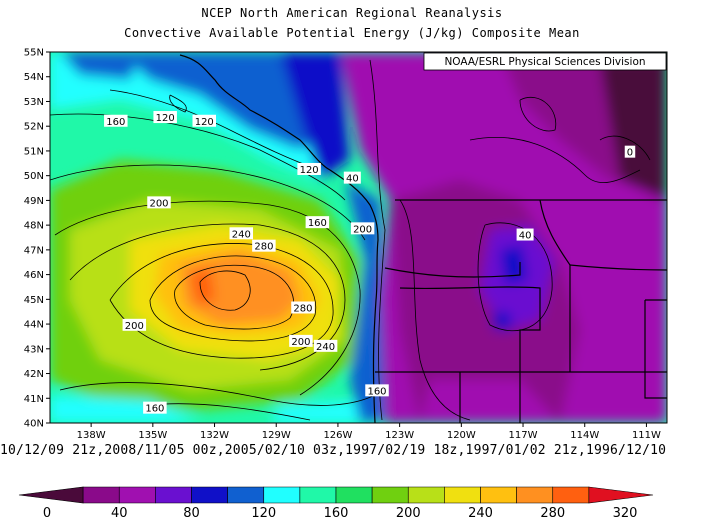  What do you see at coordinates (34, 325) in the screenshot?
I see `lat-tick-label: 44N` at bounding box center [34, 325].